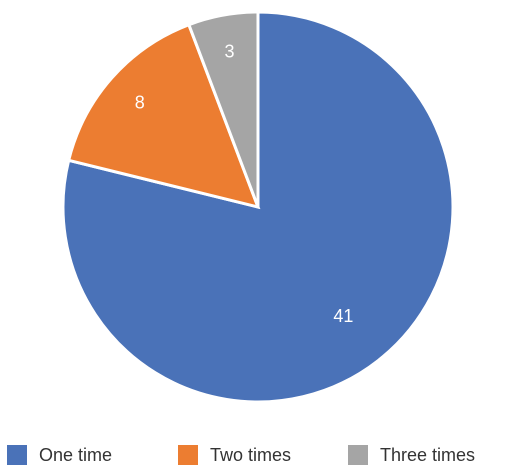 The height and width of the screenshot is (467, 528). I want to click on legend-item-two-times: Two times, so click(234, 455).